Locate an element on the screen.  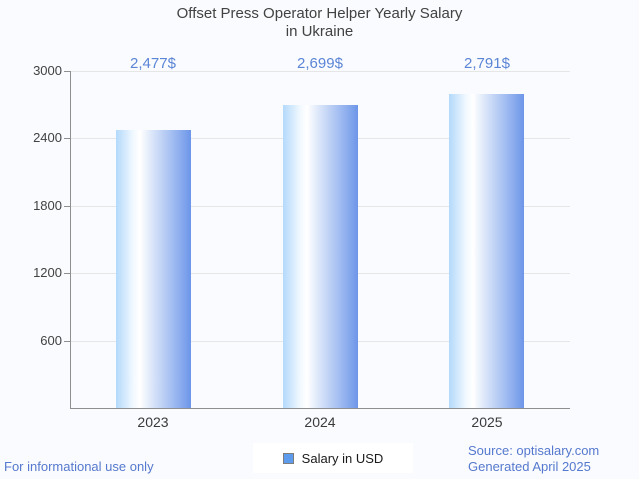
x-axis-line is located at coordinates (320, 408).